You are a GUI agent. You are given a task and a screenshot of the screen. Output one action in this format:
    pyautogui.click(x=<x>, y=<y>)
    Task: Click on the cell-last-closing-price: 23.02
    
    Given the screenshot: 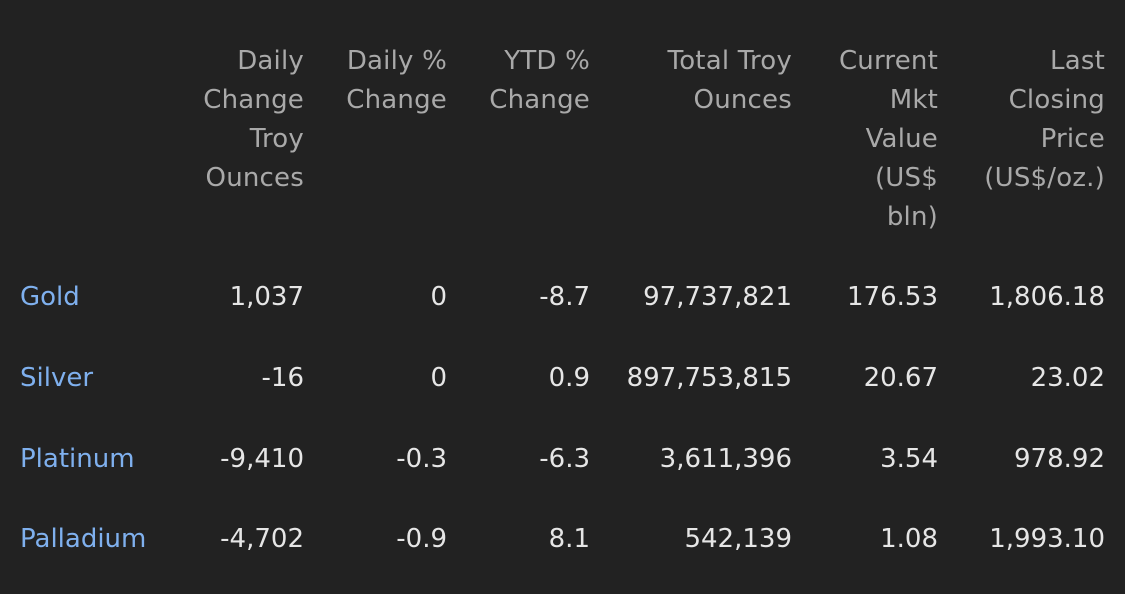 What is the action you would take?
    pyautogui.click(x=1067, y=378)
    